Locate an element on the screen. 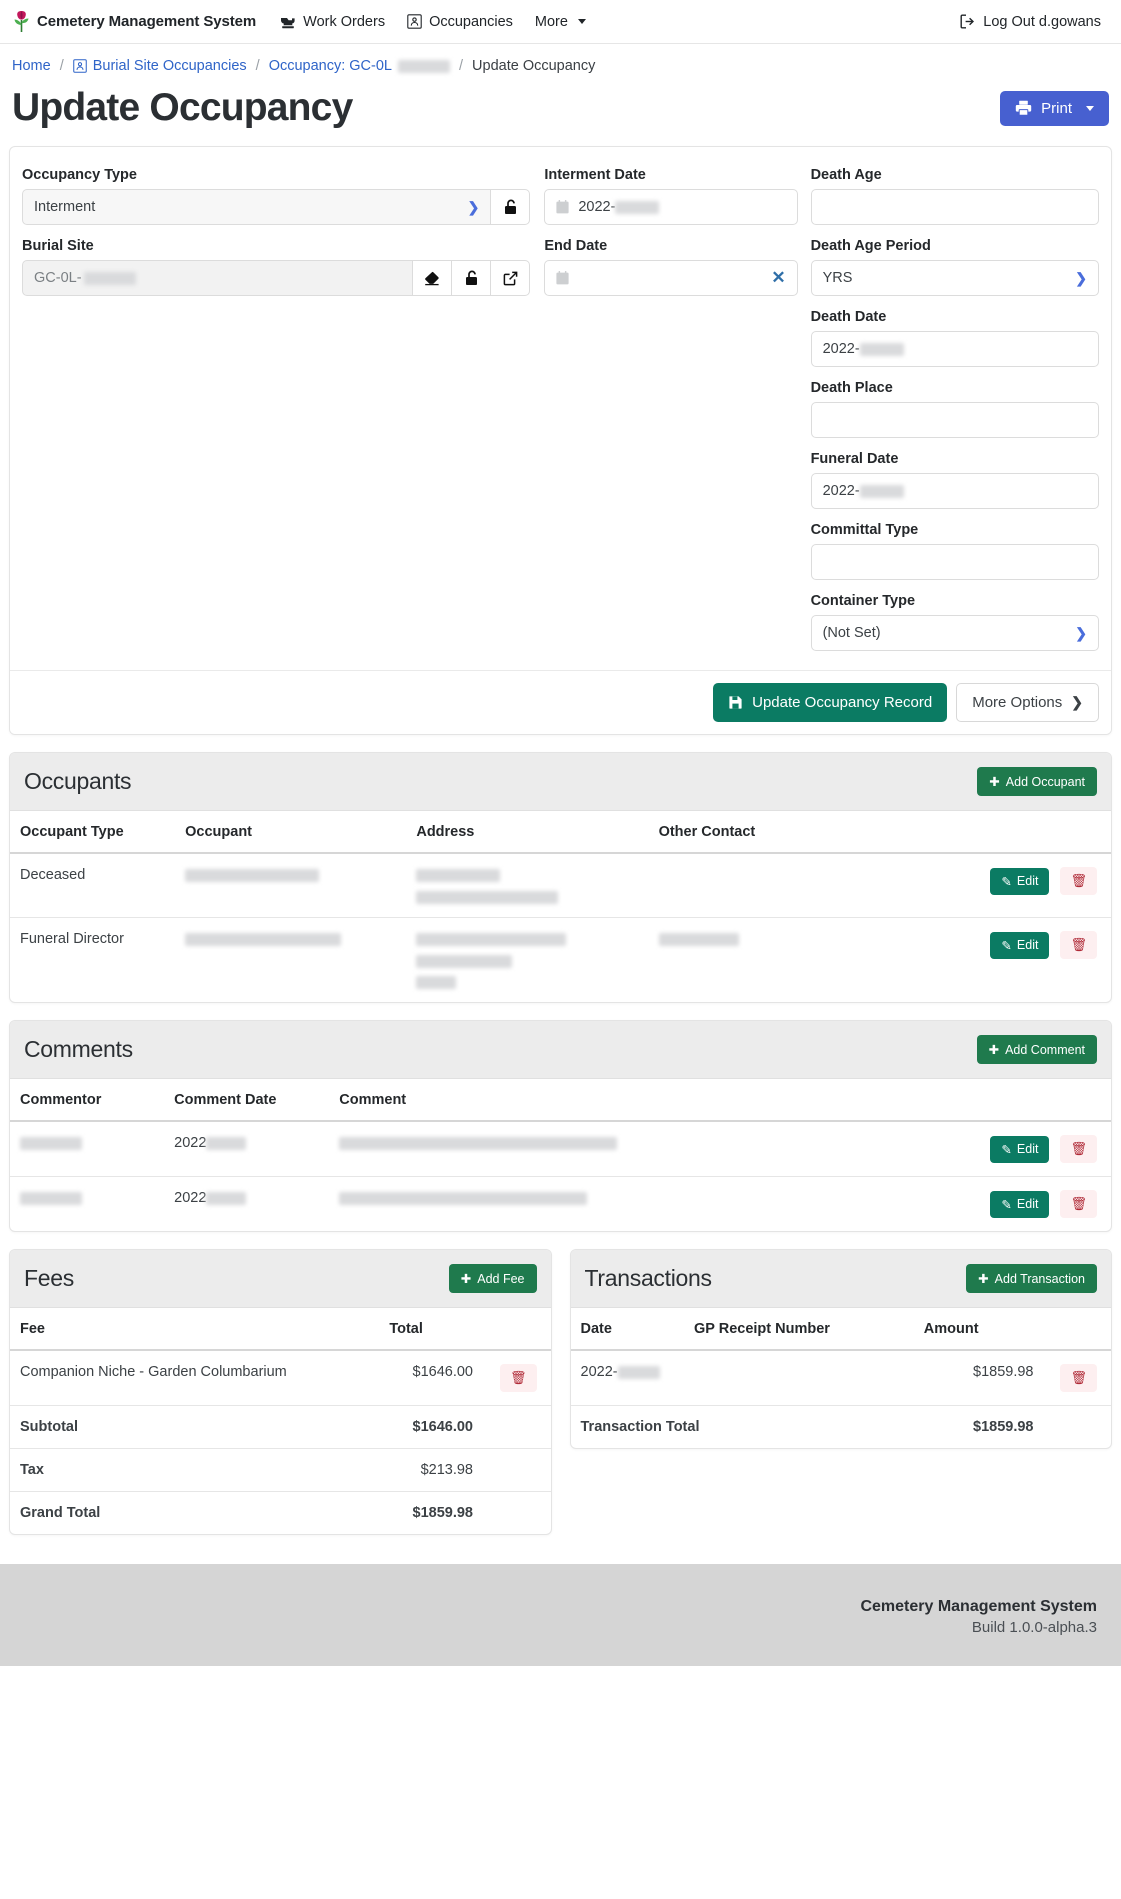 This screenshot has width=1121, height=1899. burial-site-clear-button is located at coordinates (433, 278).